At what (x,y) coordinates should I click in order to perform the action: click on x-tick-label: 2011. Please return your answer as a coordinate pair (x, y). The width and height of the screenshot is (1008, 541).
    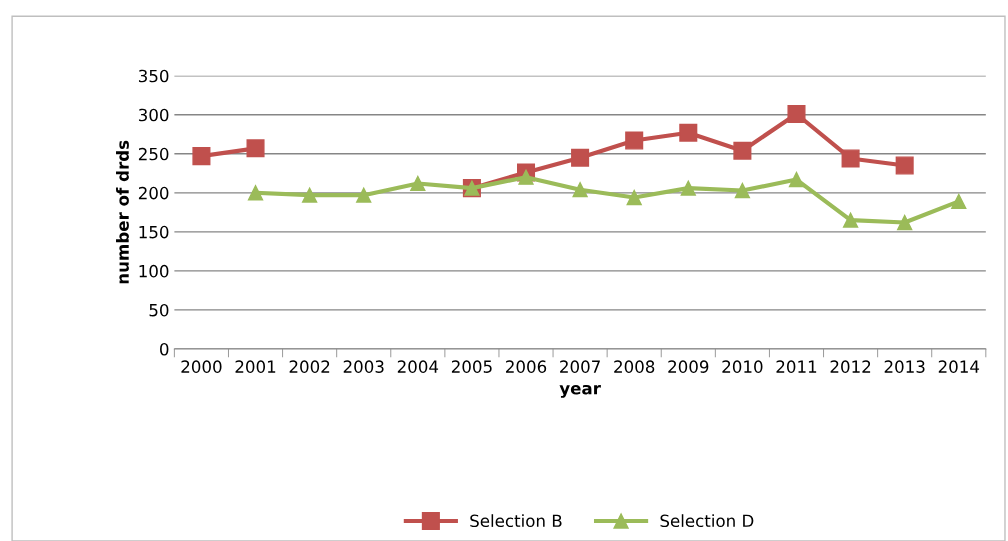
    Looking at the image, I should click on (796, 366).